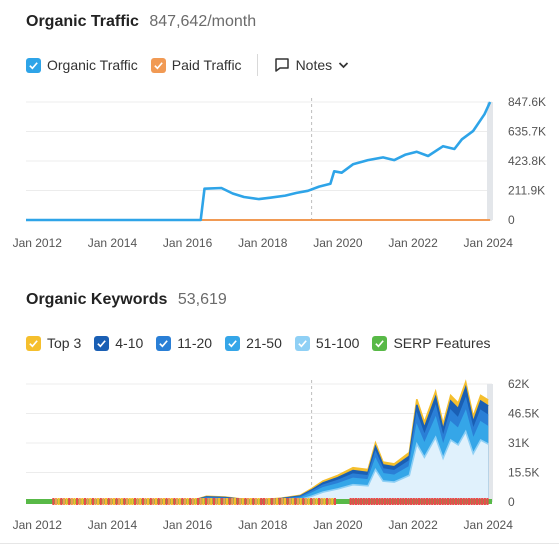  I want to click on y-tick-label: 211.9K, so click(526, 191).